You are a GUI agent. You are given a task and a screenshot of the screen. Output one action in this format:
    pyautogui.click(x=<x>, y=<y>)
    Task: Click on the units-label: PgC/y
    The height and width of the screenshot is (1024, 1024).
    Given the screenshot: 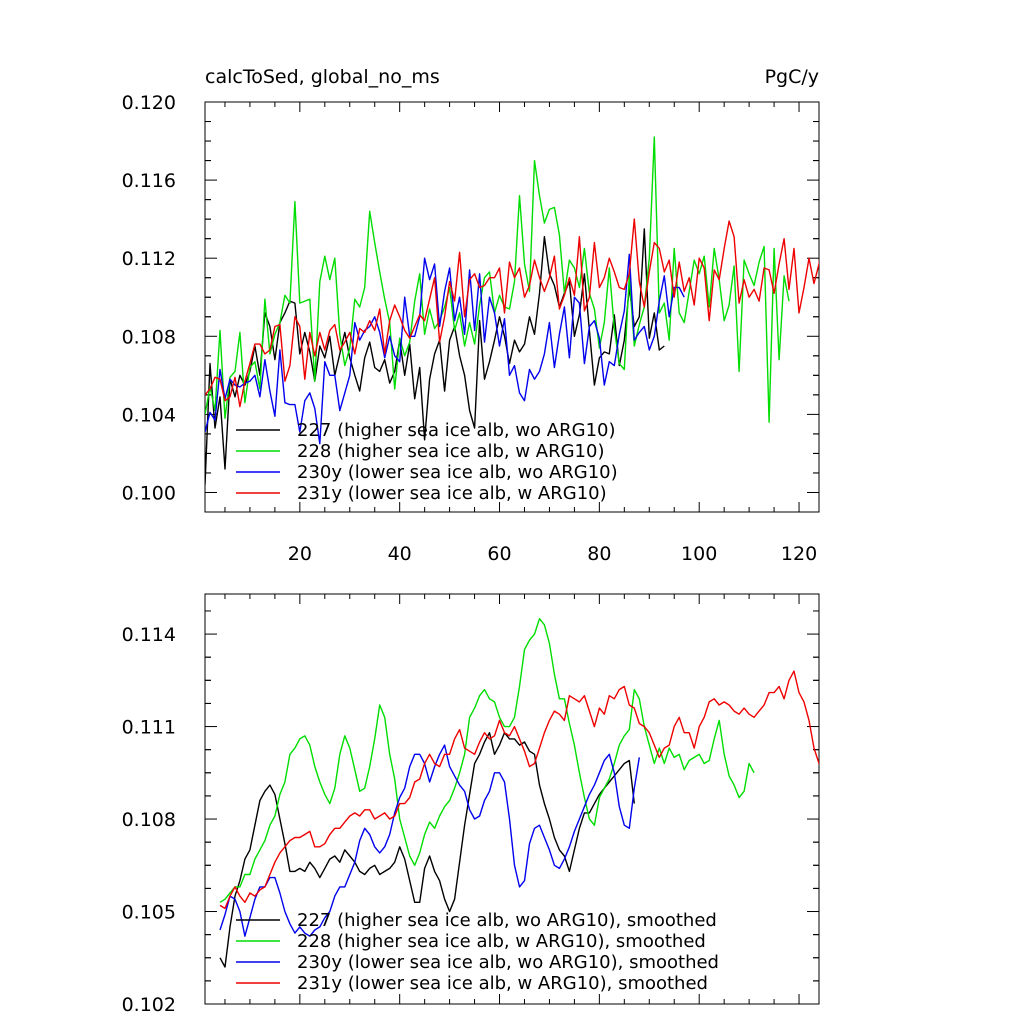 What is the action you would take?
    pyautogui.click(x=792, y=77)
    